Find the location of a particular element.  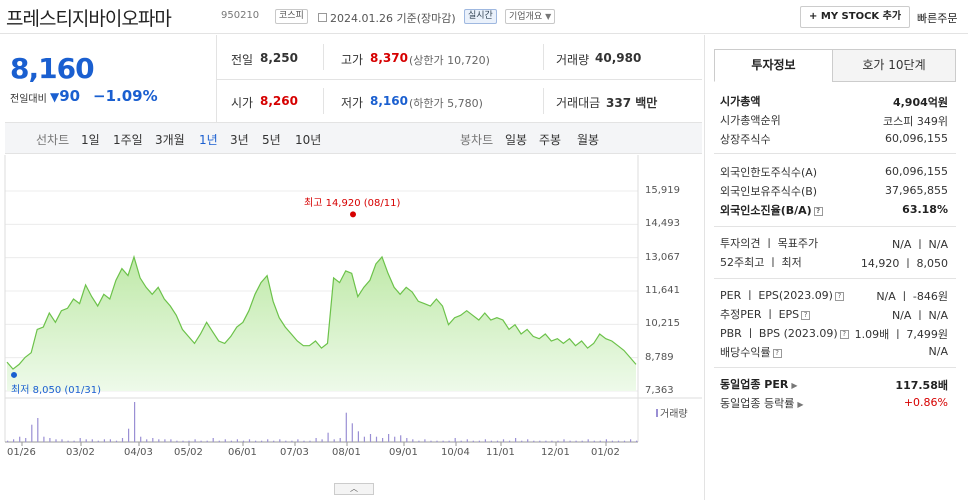

period-1w: 1주일 is located at coordinates (128, 140).